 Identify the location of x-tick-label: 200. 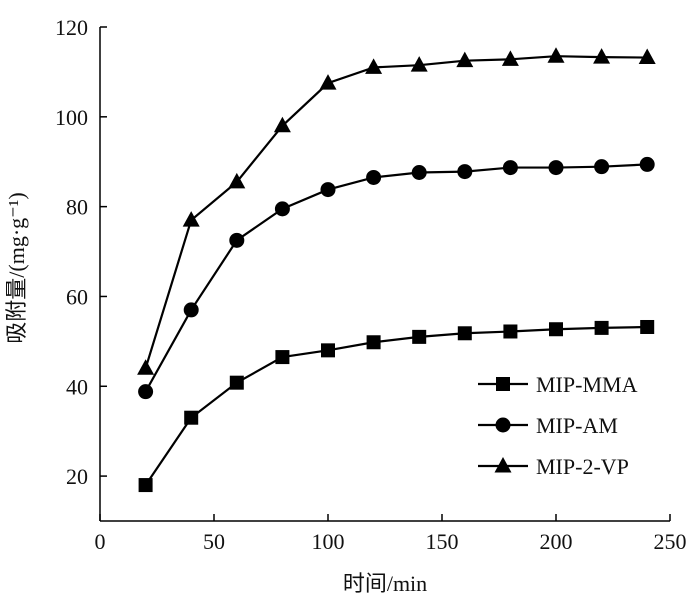
(556, 541).